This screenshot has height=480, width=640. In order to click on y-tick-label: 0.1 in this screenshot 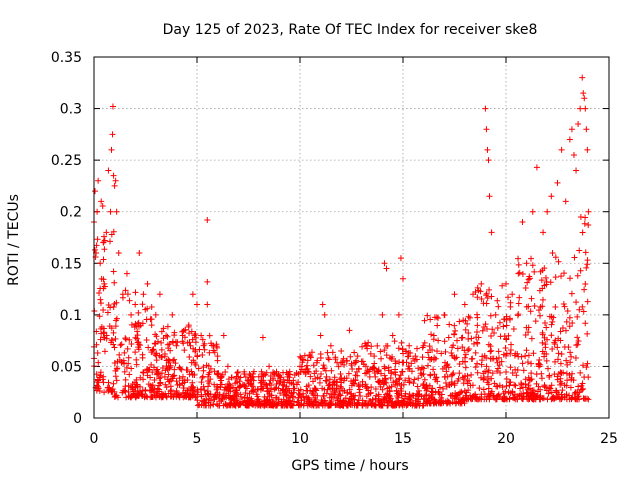, I will do `click(71, 316)`.